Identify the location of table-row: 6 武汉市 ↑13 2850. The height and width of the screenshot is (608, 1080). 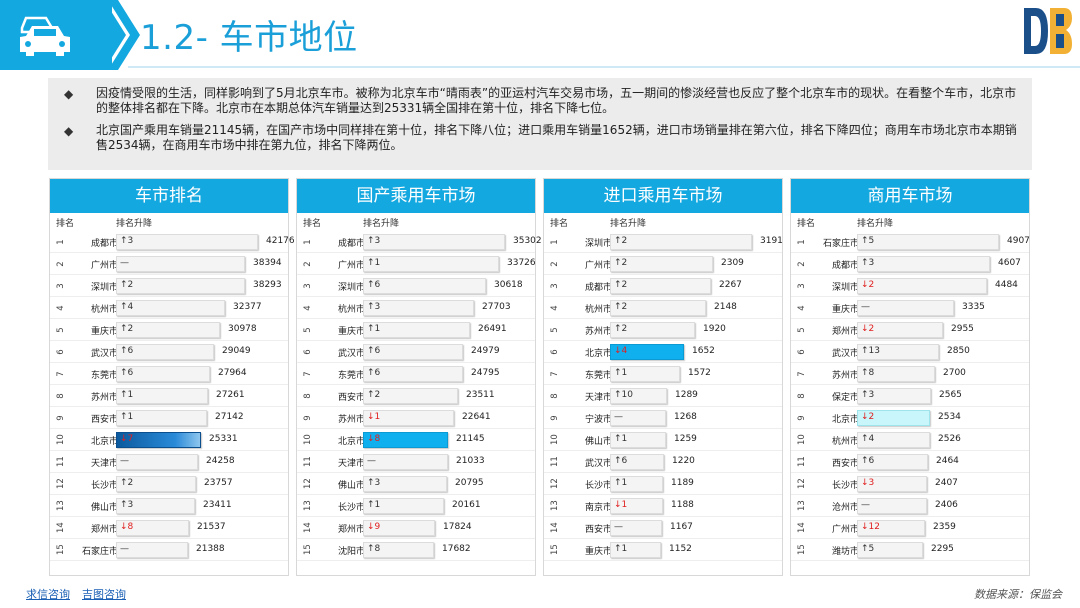
(910, 352).